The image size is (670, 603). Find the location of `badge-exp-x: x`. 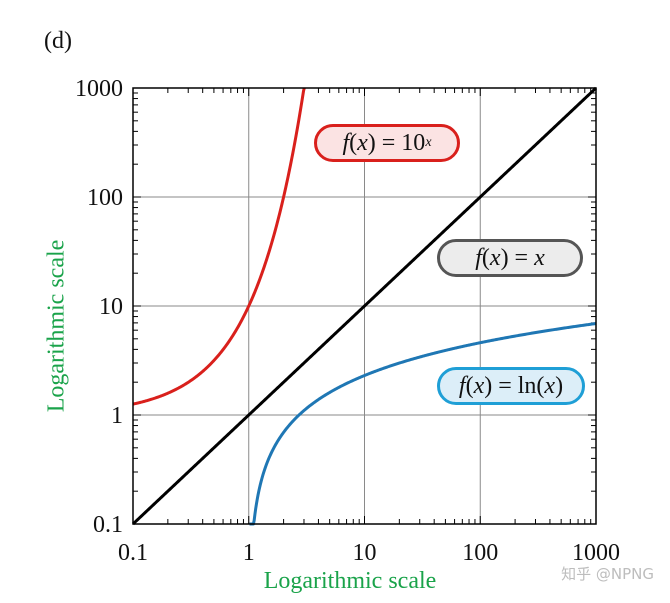

badge-exp-x: x is located at coordinates (362, 142).